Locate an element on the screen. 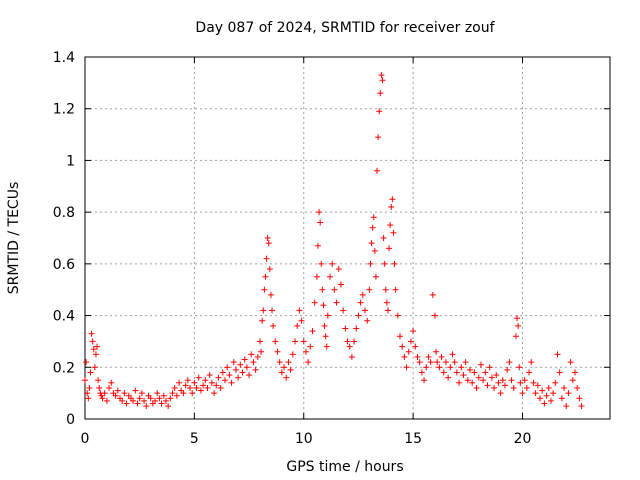 The height and width of the screenshot is (480, 640). x-tick-label: 15 is located at coordinates (413, 439).